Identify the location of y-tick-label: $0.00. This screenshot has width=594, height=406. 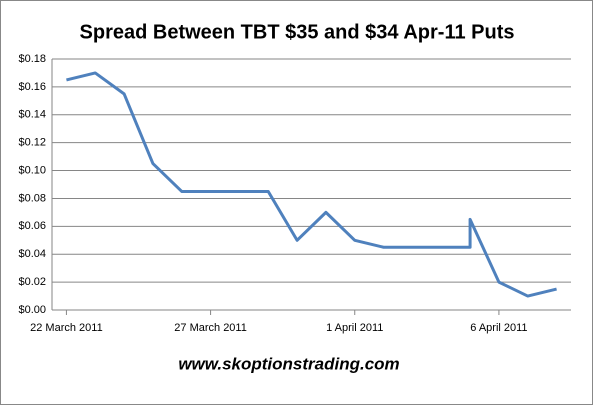
(32, 310).